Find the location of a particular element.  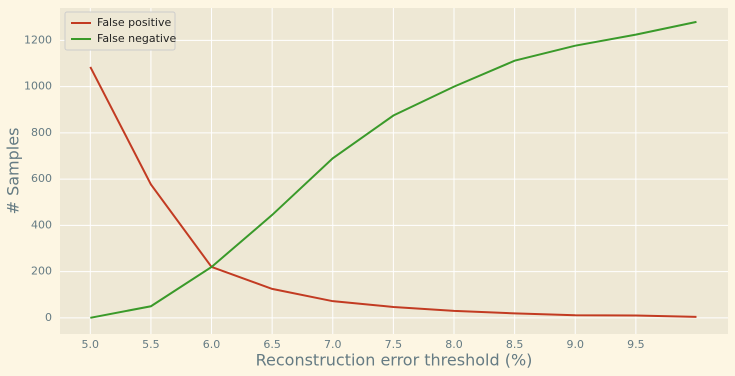

y-tick-label: 400 is located at coordinates (41, 224).